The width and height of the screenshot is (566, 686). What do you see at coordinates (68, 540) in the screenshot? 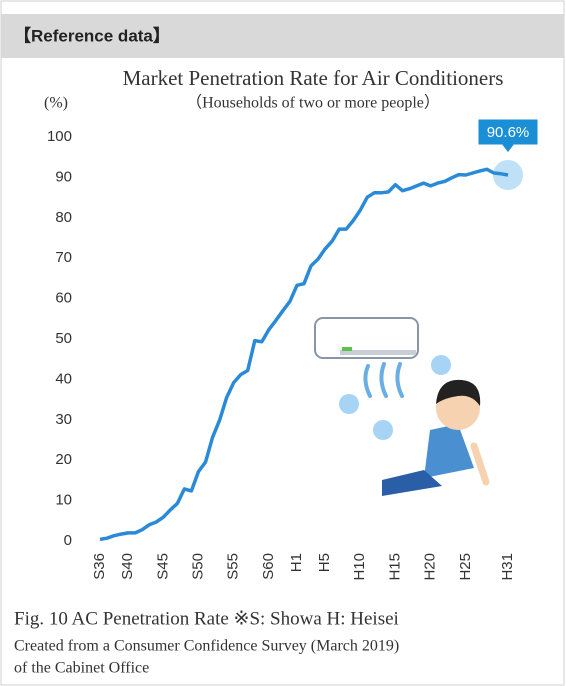
I see `y-tick-label: 0` at bounding box center [68, 540].